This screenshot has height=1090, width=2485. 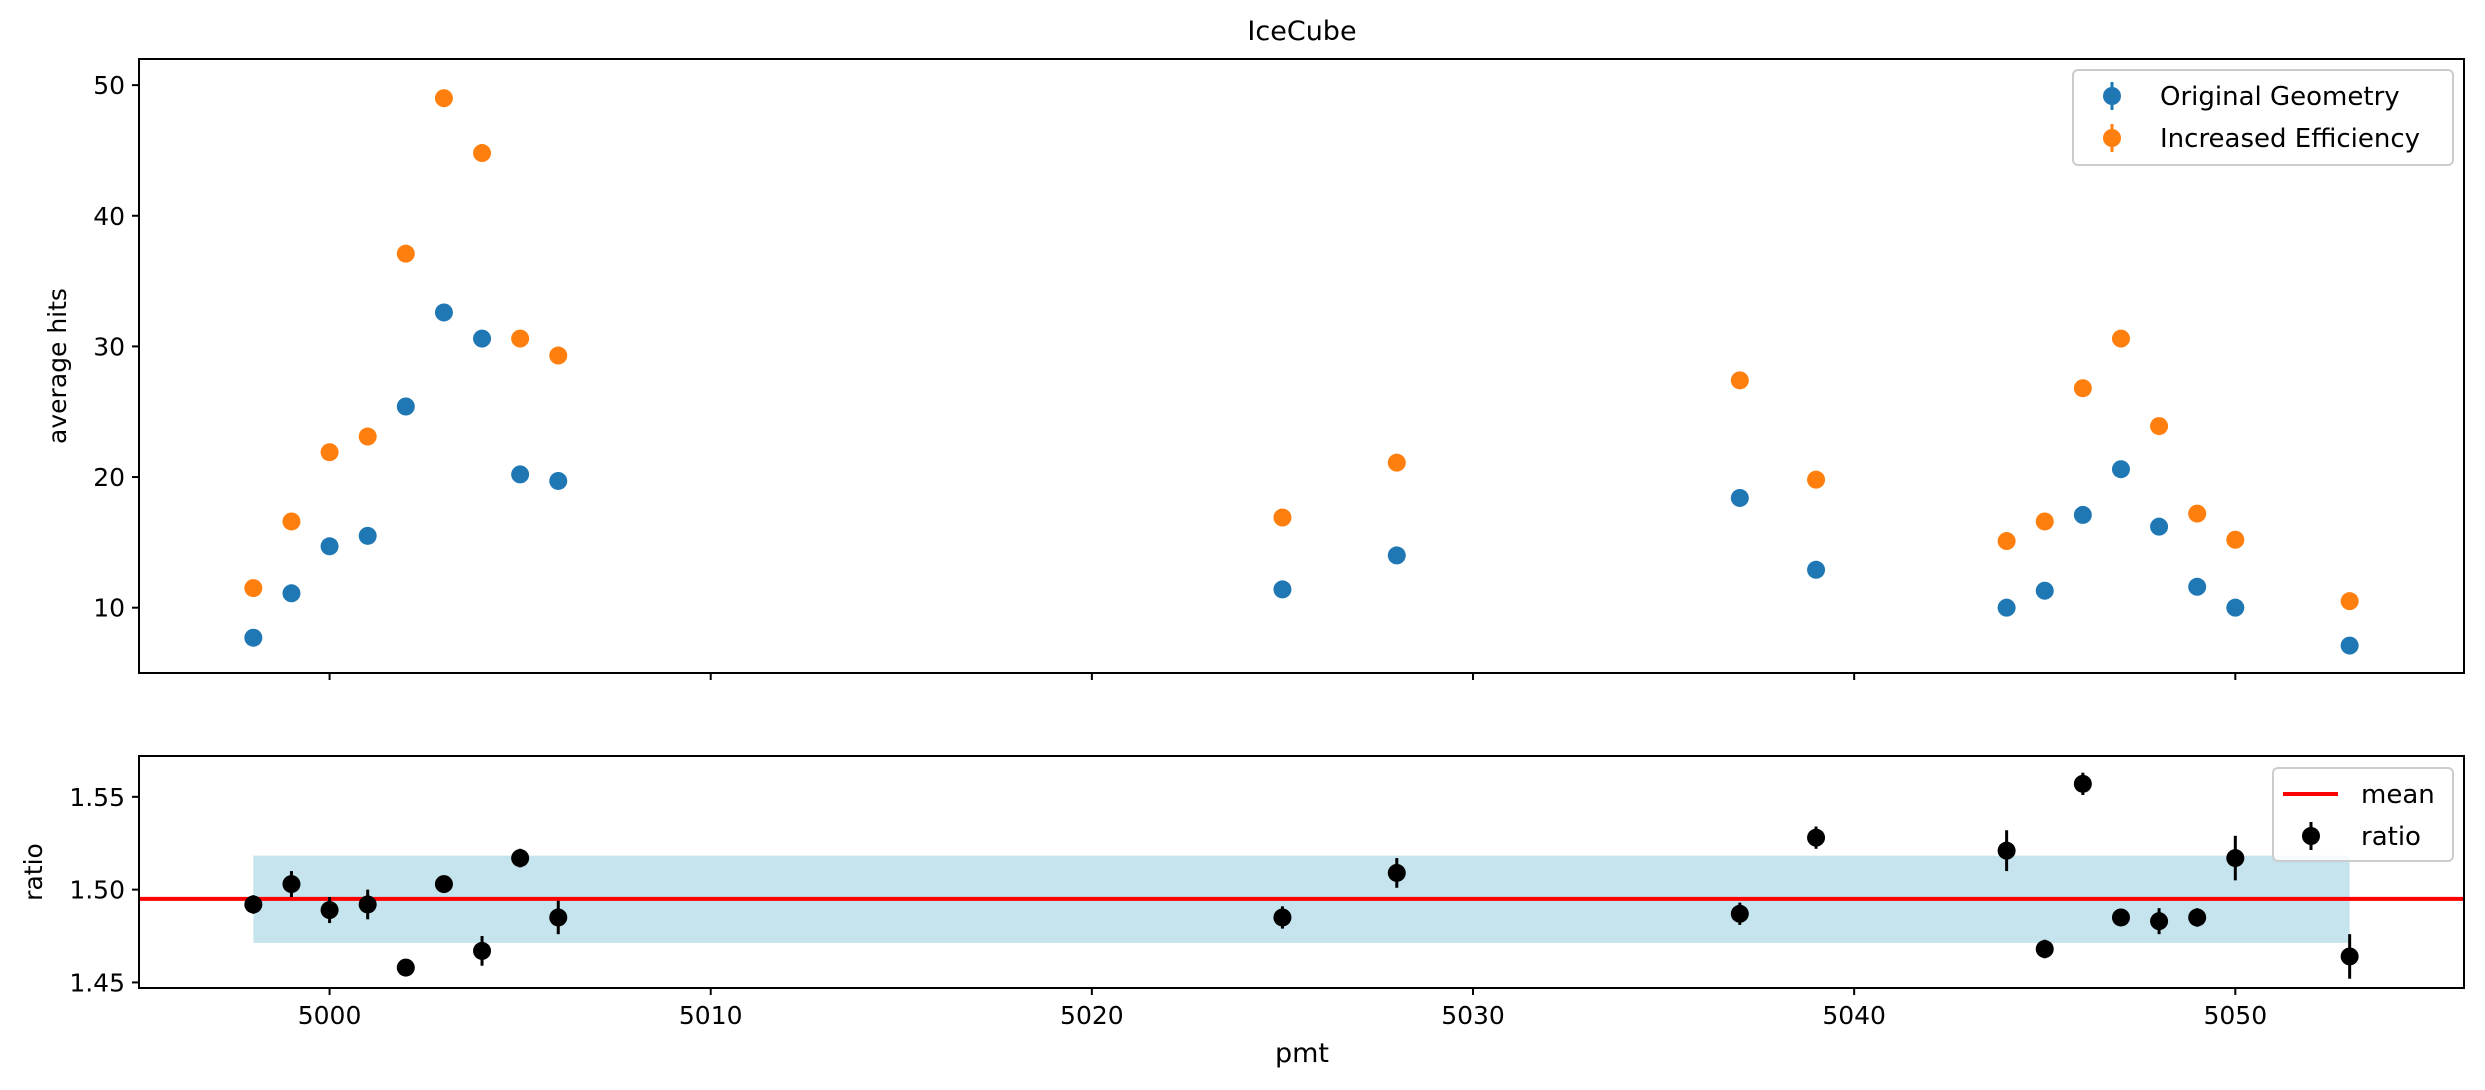 I want to click on legend-entry-increased-efficiency: Increased Efficiency, so click(x=2261, y=139).